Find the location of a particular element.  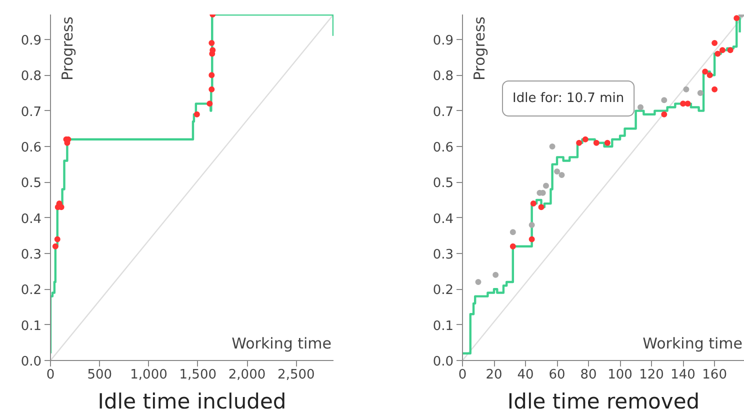

x-tick-label: 60 is located at coordinates (557, 375).